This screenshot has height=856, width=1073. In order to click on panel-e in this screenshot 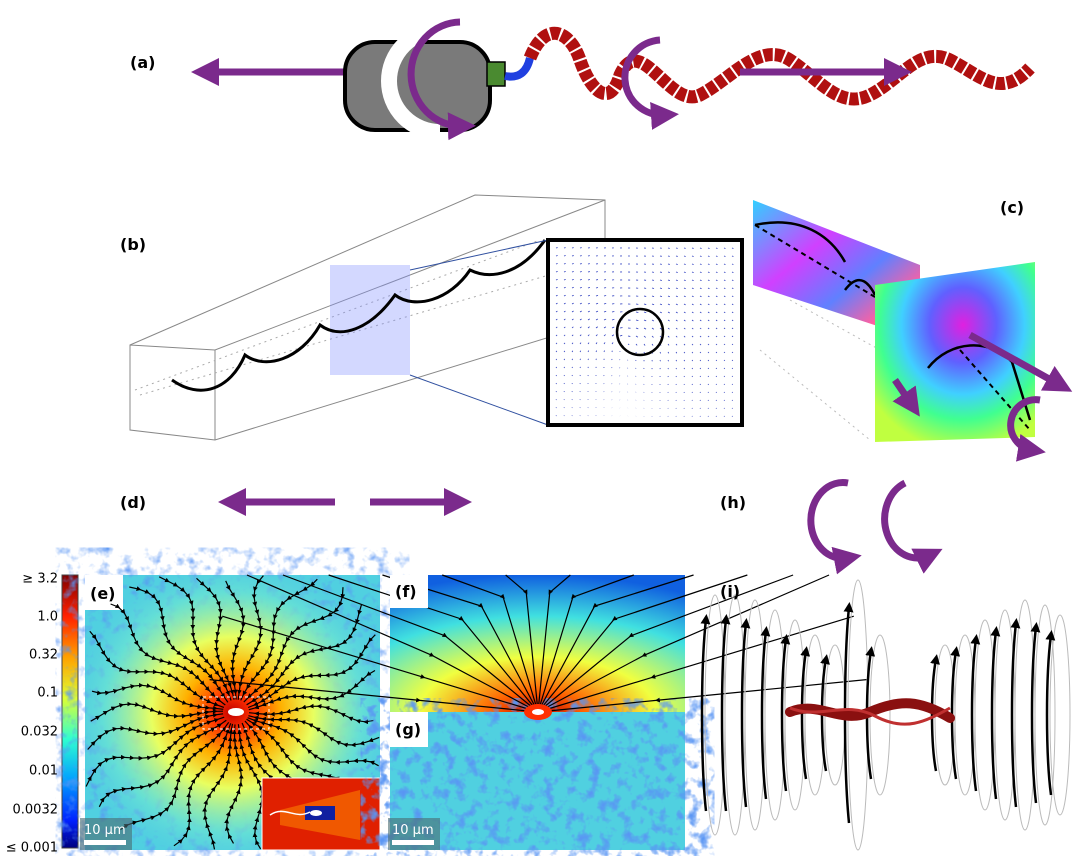, I will do `click(230, 713)`.